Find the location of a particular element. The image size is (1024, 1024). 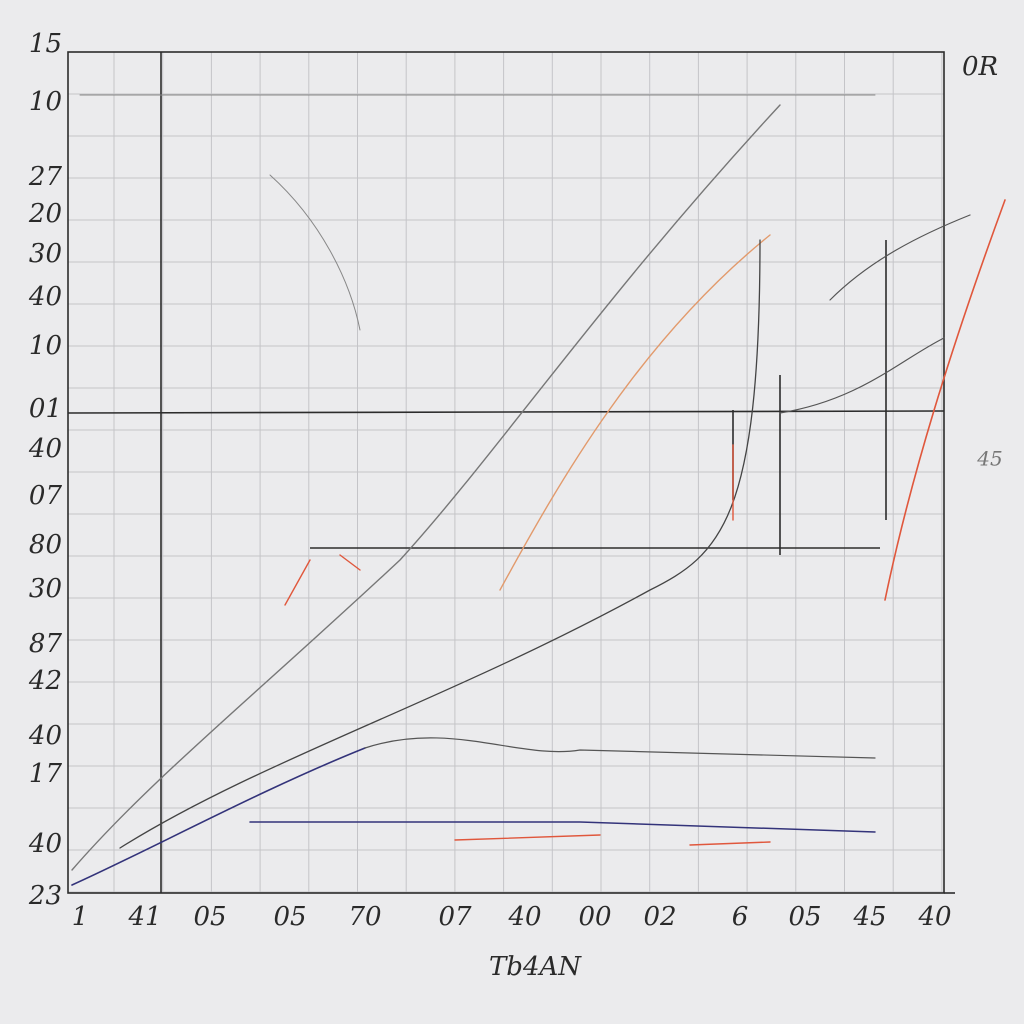

y-tick-label: 17 is located at coordinates (46, 774).